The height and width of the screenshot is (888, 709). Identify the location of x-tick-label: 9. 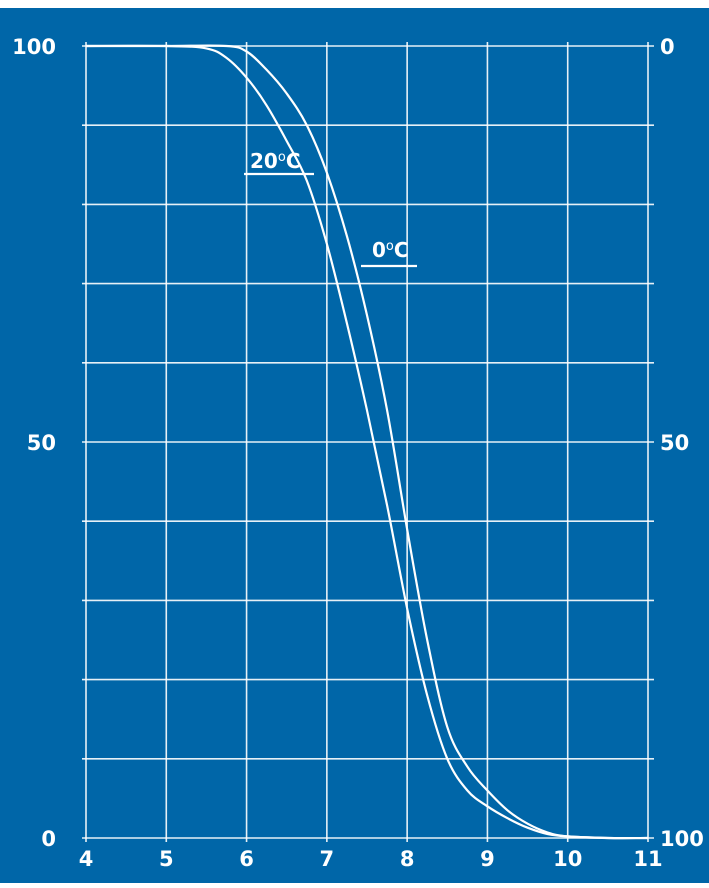
(487, 859).